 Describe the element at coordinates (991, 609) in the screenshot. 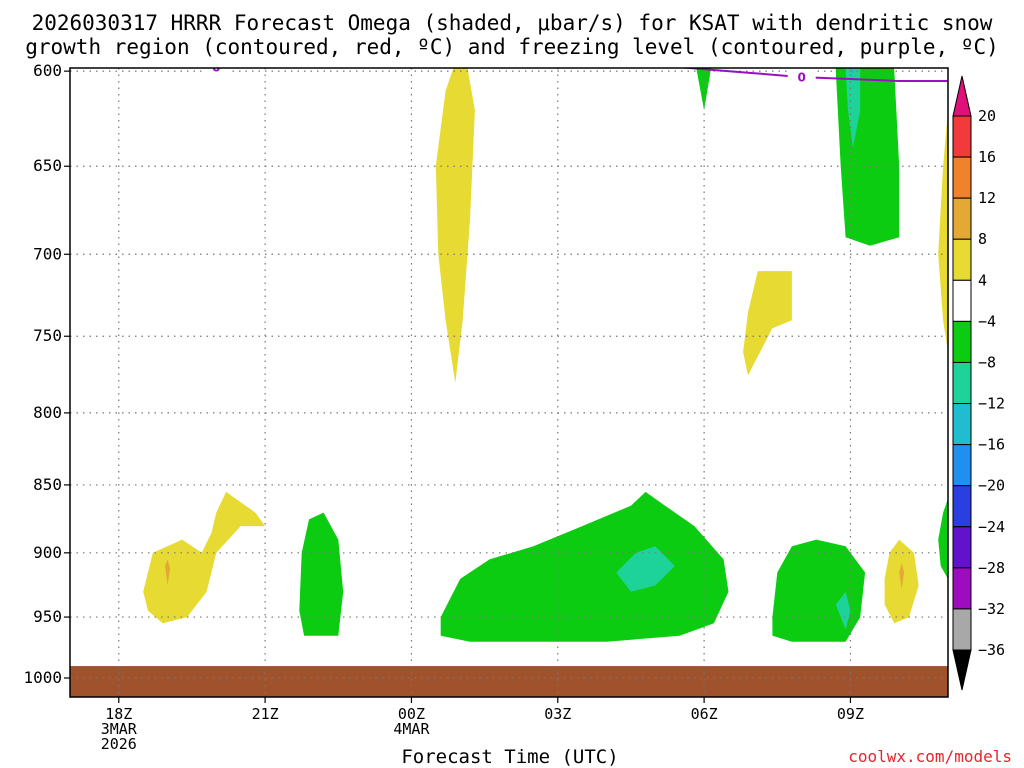

I see `colorbar-label-12: −32` at that location.